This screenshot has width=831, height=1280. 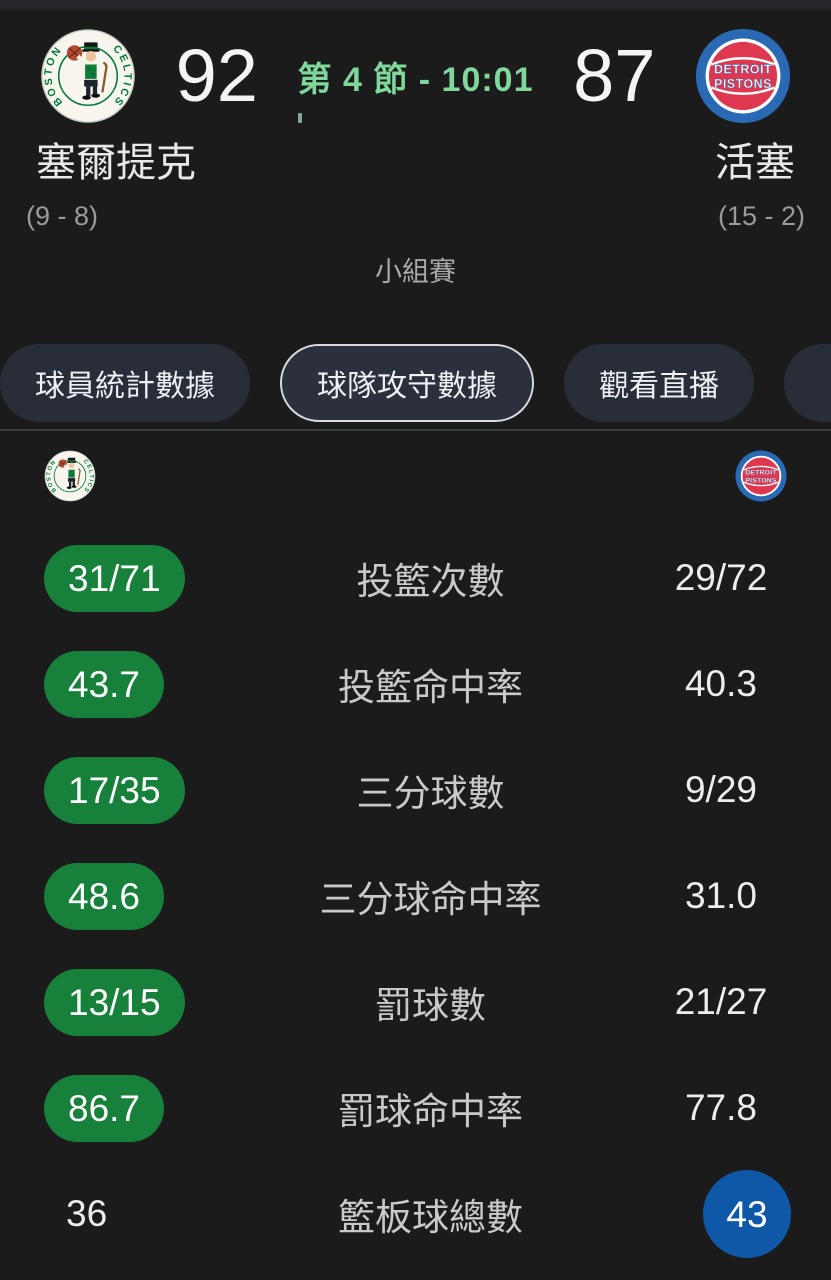 I want to click on tabs-divider, so click(x=415, y=430).